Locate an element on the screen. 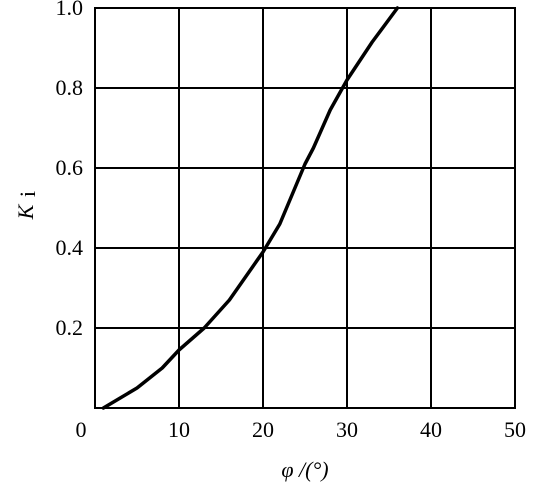  x-tick-label: 30 is located at coordinates (347, 429).